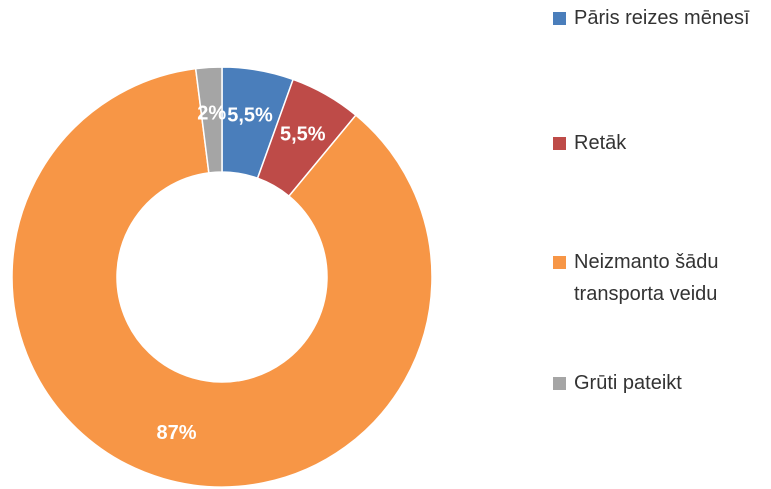 This screenshot has width=771, height=489. I want to click on data-label: 2%, so click(211, 114).